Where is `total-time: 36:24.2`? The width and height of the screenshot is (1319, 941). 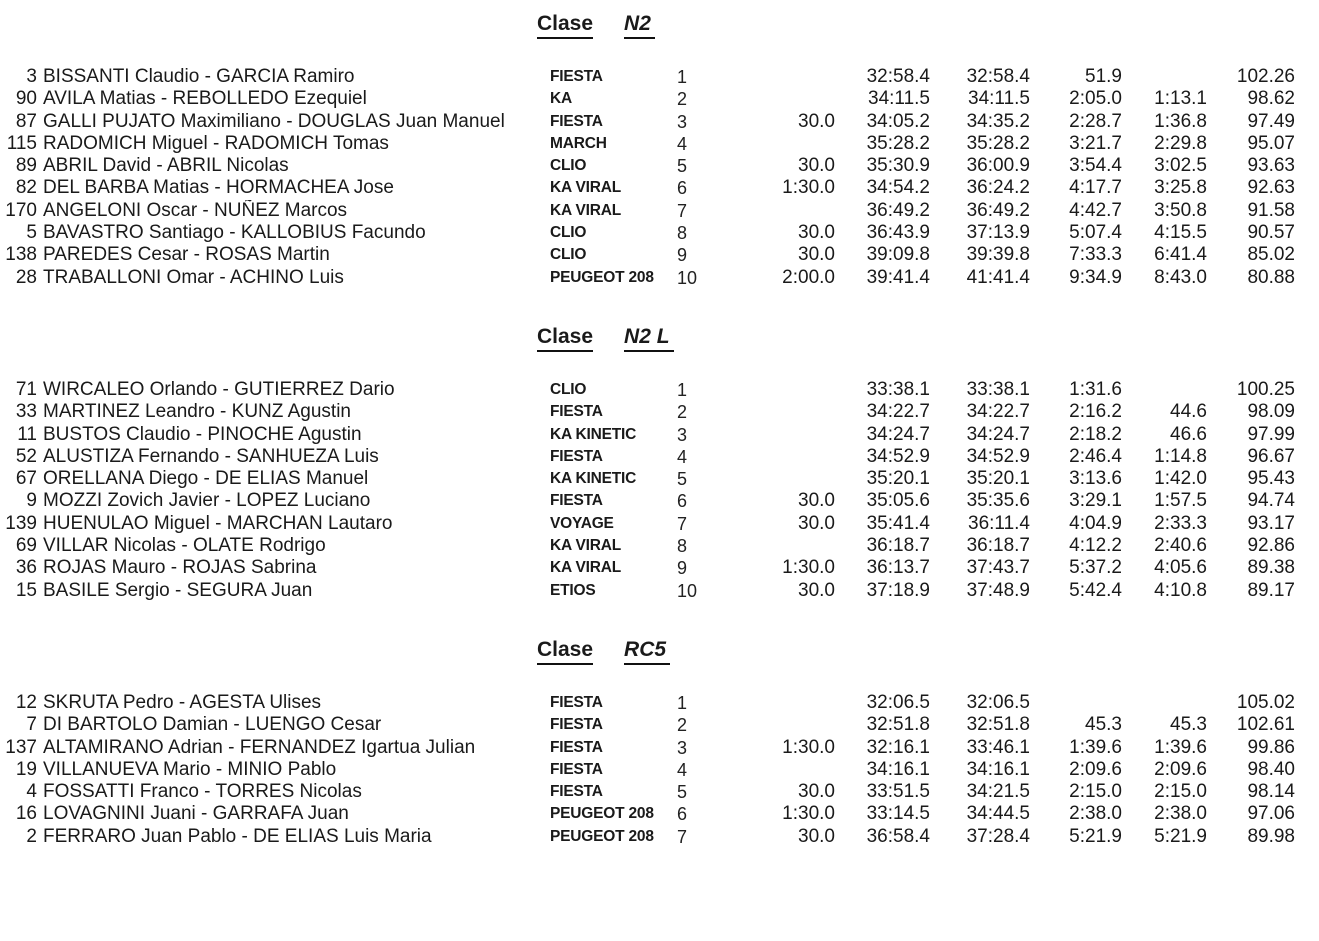 total-time: 36:24.2 is located at coordinates (998, 188).